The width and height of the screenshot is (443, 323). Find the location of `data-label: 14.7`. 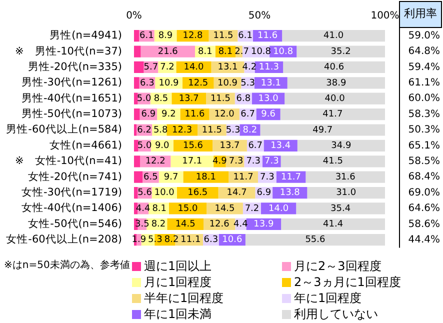

data-label: 14.7 is located at coordinates (236, 193).